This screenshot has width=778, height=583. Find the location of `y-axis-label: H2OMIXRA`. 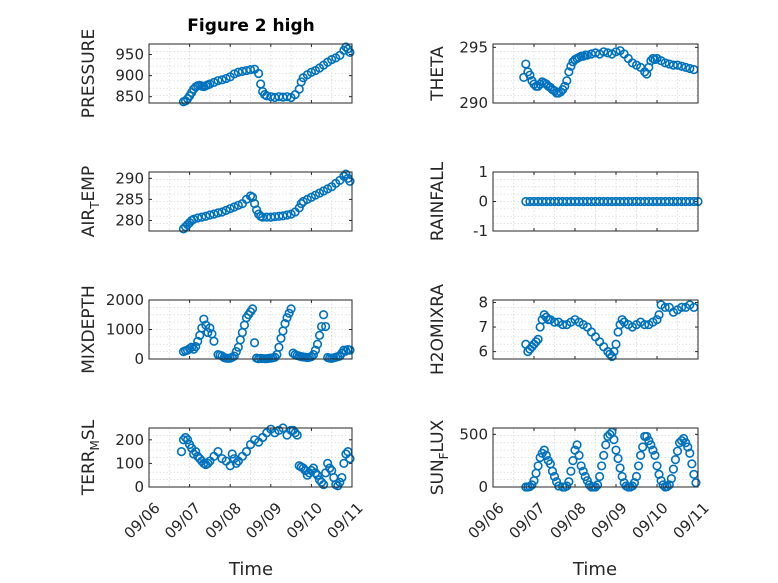

y-axis-label: H2OMIXRA is located at coordinates (438, 329).